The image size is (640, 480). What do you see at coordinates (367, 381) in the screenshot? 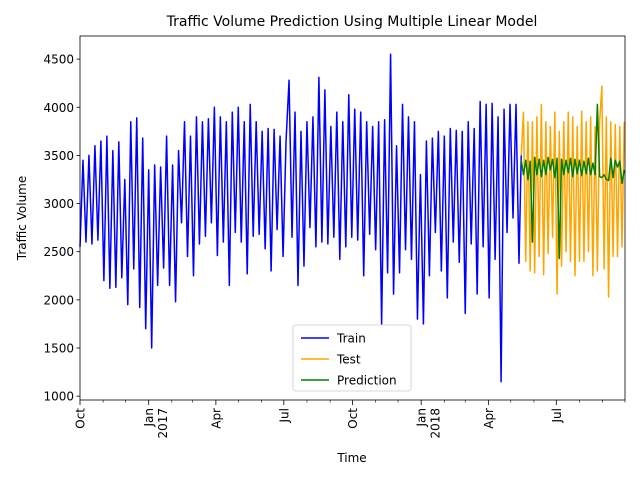
I see `legend-label-prediction: Prediction` at bounding box center [367, 381].